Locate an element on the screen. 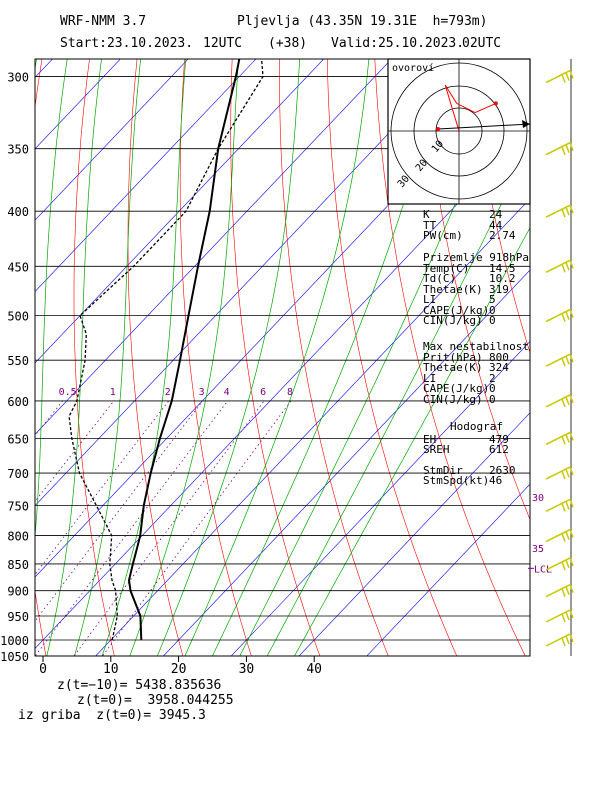 The image size is (600, 800). pressure-tick-label: 900 is located at coordinates (18, 592).